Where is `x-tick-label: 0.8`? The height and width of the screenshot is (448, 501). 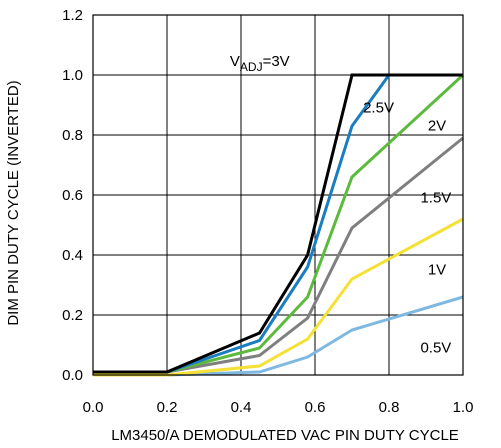
x-tick-label: 0.8 is located at coordinates (389, 407).